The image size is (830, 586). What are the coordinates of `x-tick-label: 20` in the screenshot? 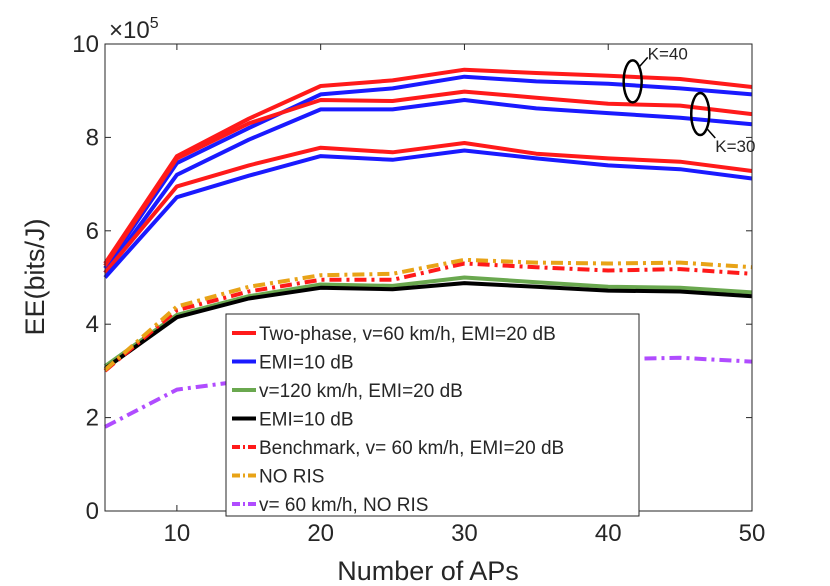 It's located at (320, 533).